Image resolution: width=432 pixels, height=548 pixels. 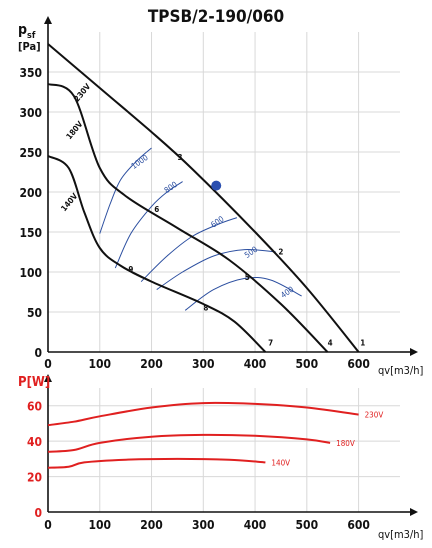 What do you see at coordinates (179, 157) in the screenshot?
I see `operating-point-label: 3` at bounding box center [179, 157].